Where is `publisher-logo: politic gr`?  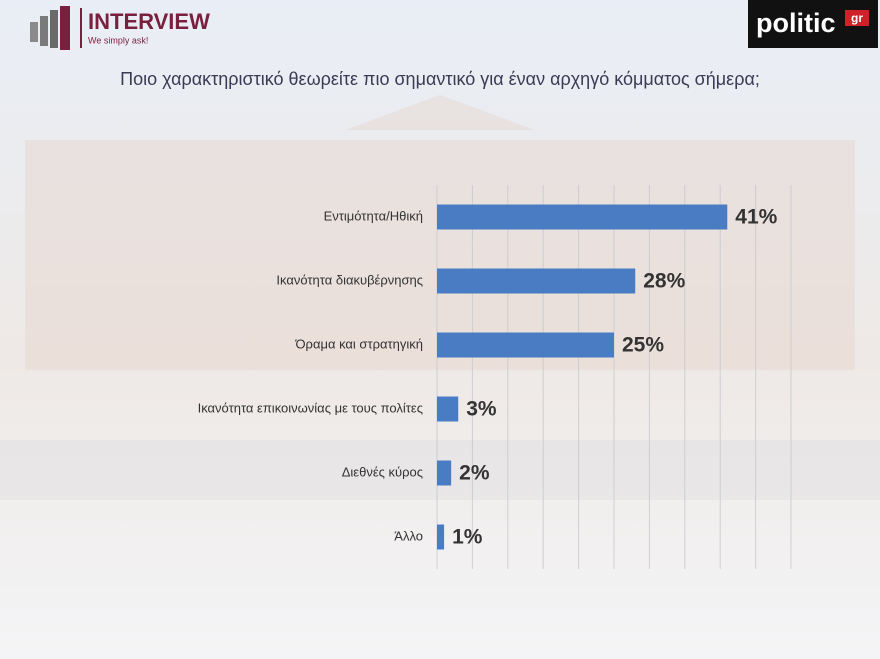
publisher-logo: politic gr is located at coordinates (813, 24).